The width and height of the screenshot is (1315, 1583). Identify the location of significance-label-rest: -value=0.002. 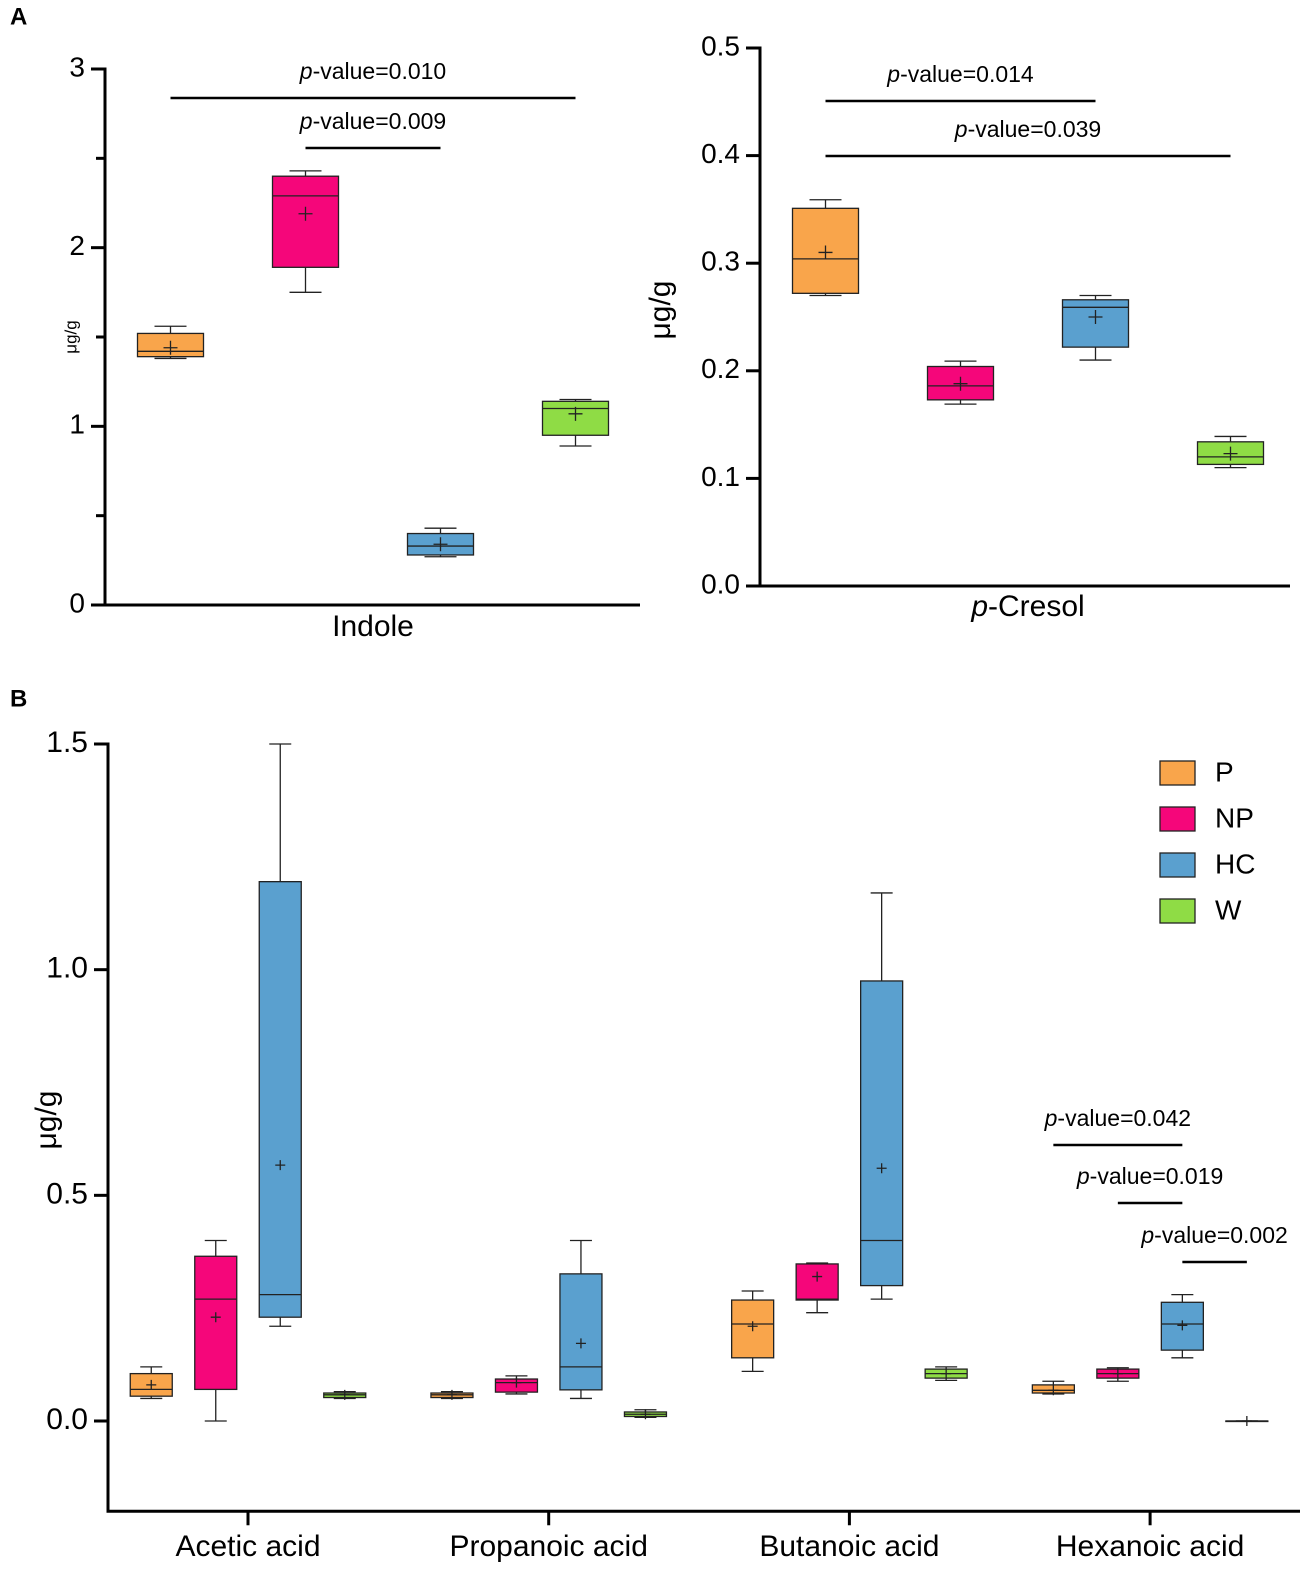
(1221, 1235).